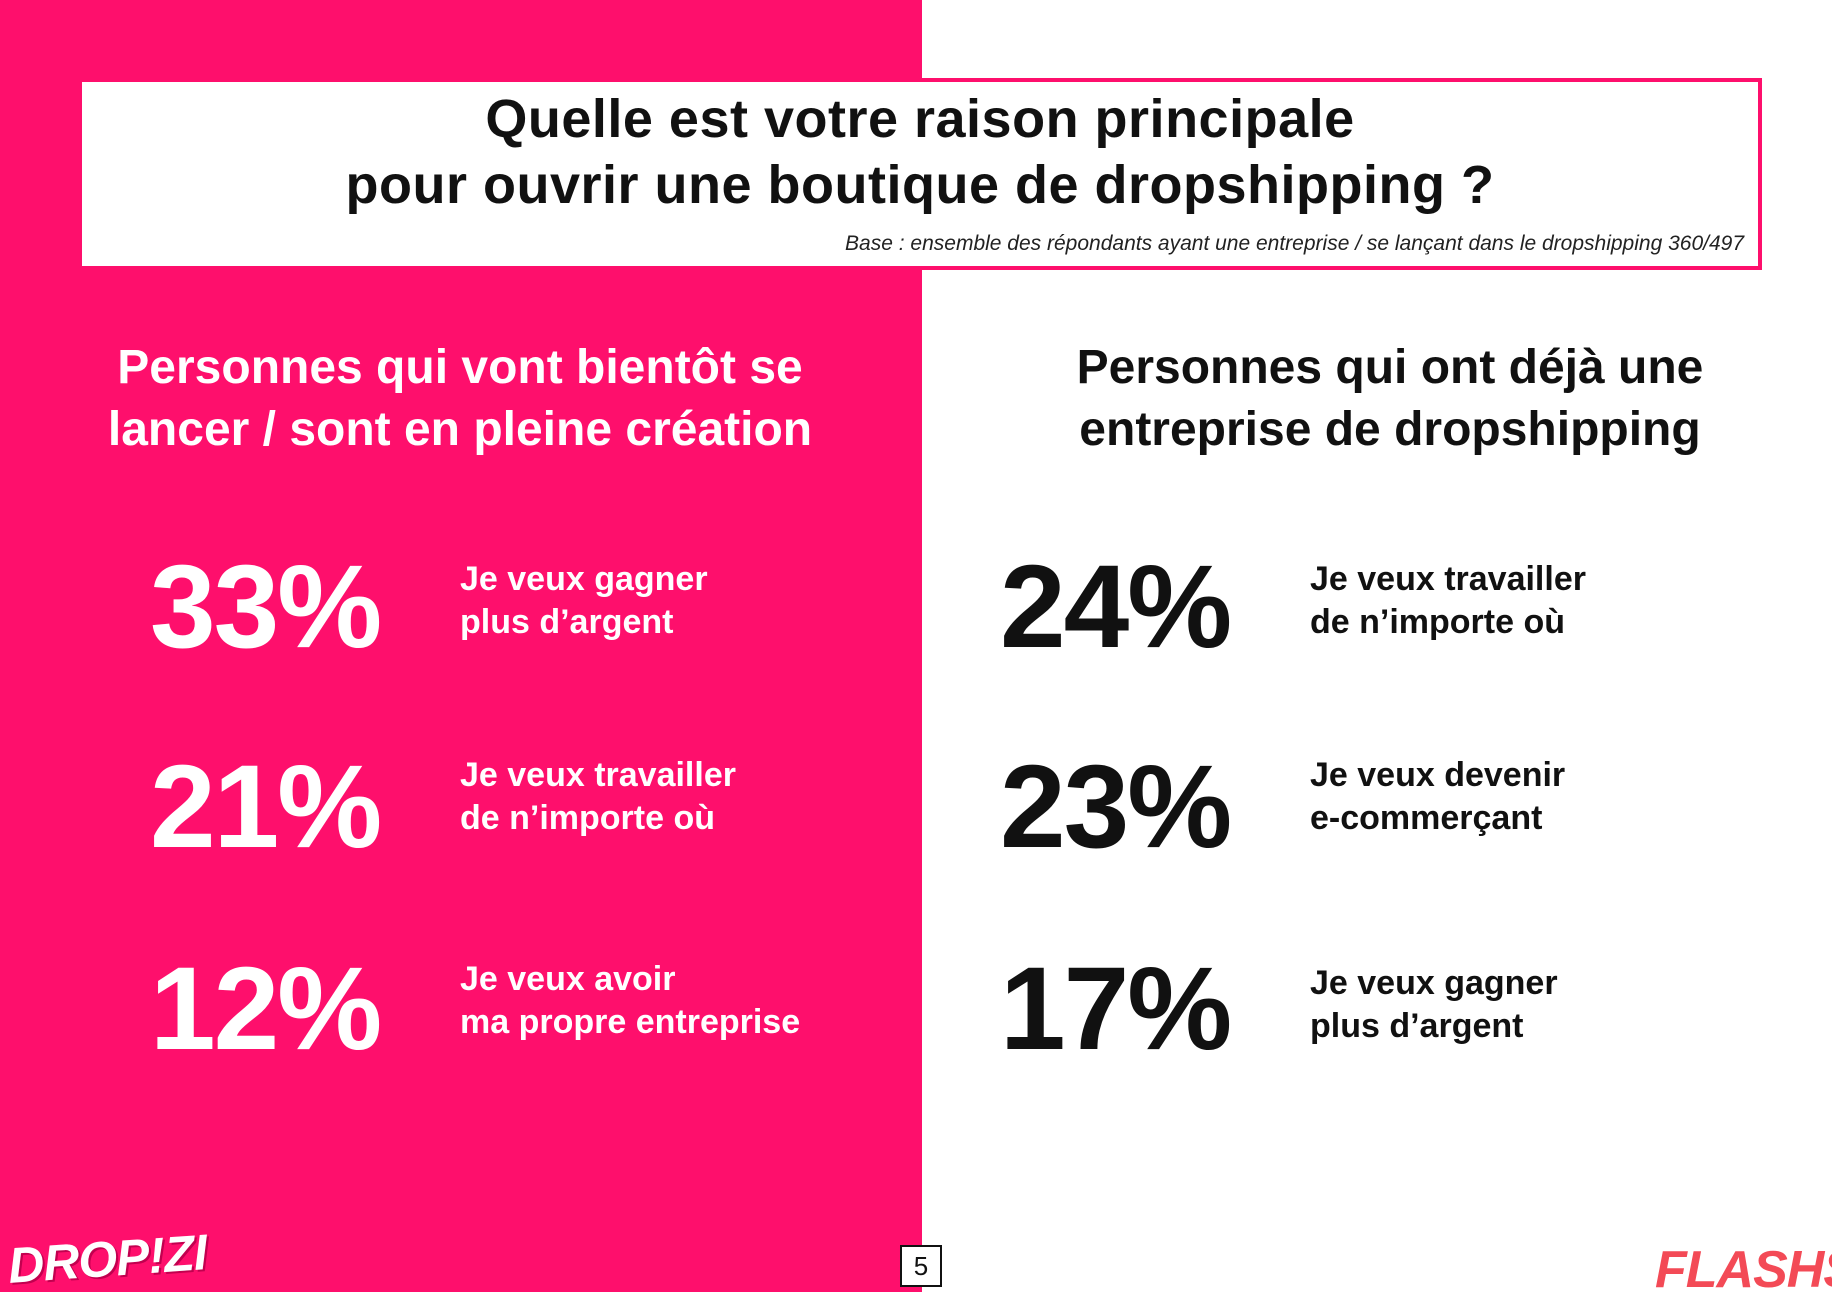 The width and height of the screenshot is (1832, 1300). I want to click on right-stat-3-reason: Je veux gagner plus d’argent, so click(1434, 1005).